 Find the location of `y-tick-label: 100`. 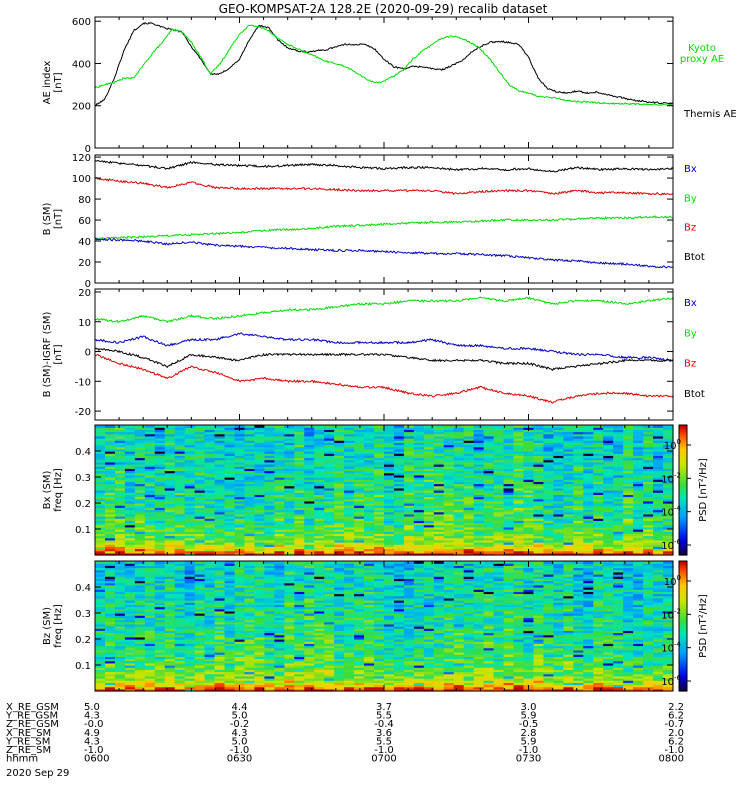

y-tick-label: 100 is located at coordinates (81, 179).